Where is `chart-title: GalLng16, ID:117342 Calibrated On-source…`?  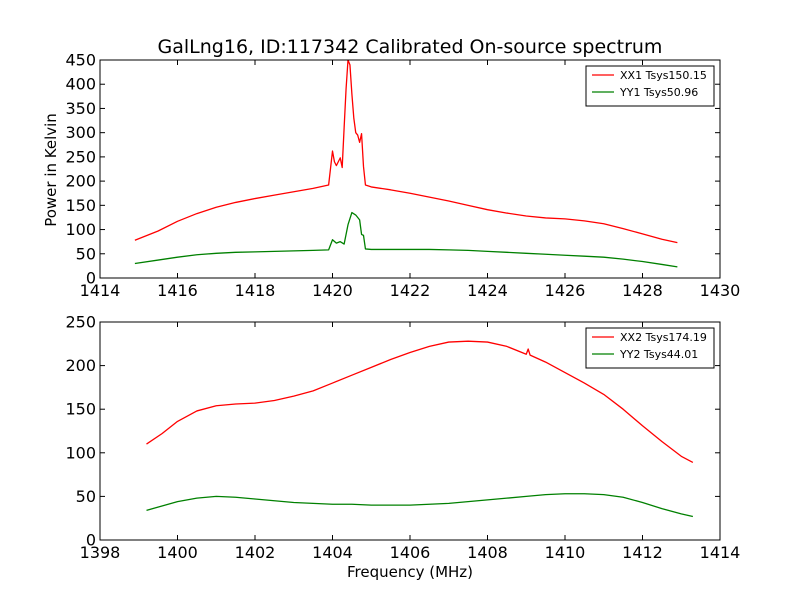
chart-title: GalLng16, ID:117342 Calibrated On-source… is located at coordinates (410, 47).